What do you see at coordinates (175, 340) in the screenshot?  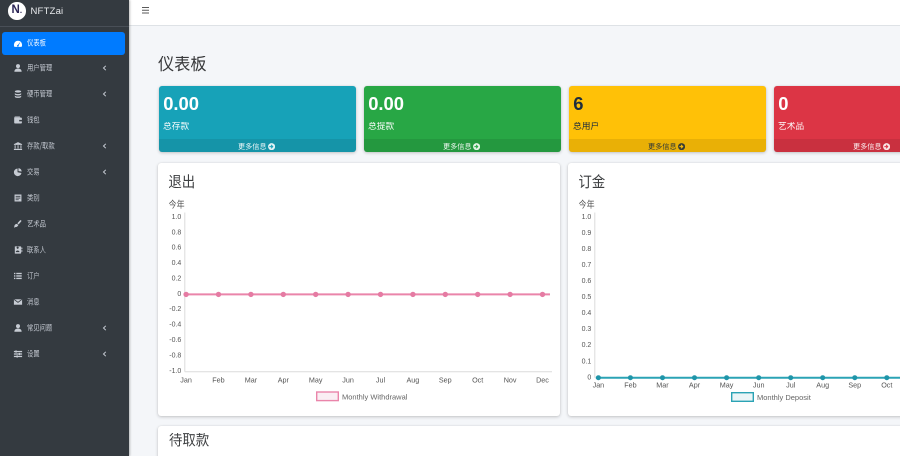 I see `svg-text: -0.6` at bounding box center [175, 340].